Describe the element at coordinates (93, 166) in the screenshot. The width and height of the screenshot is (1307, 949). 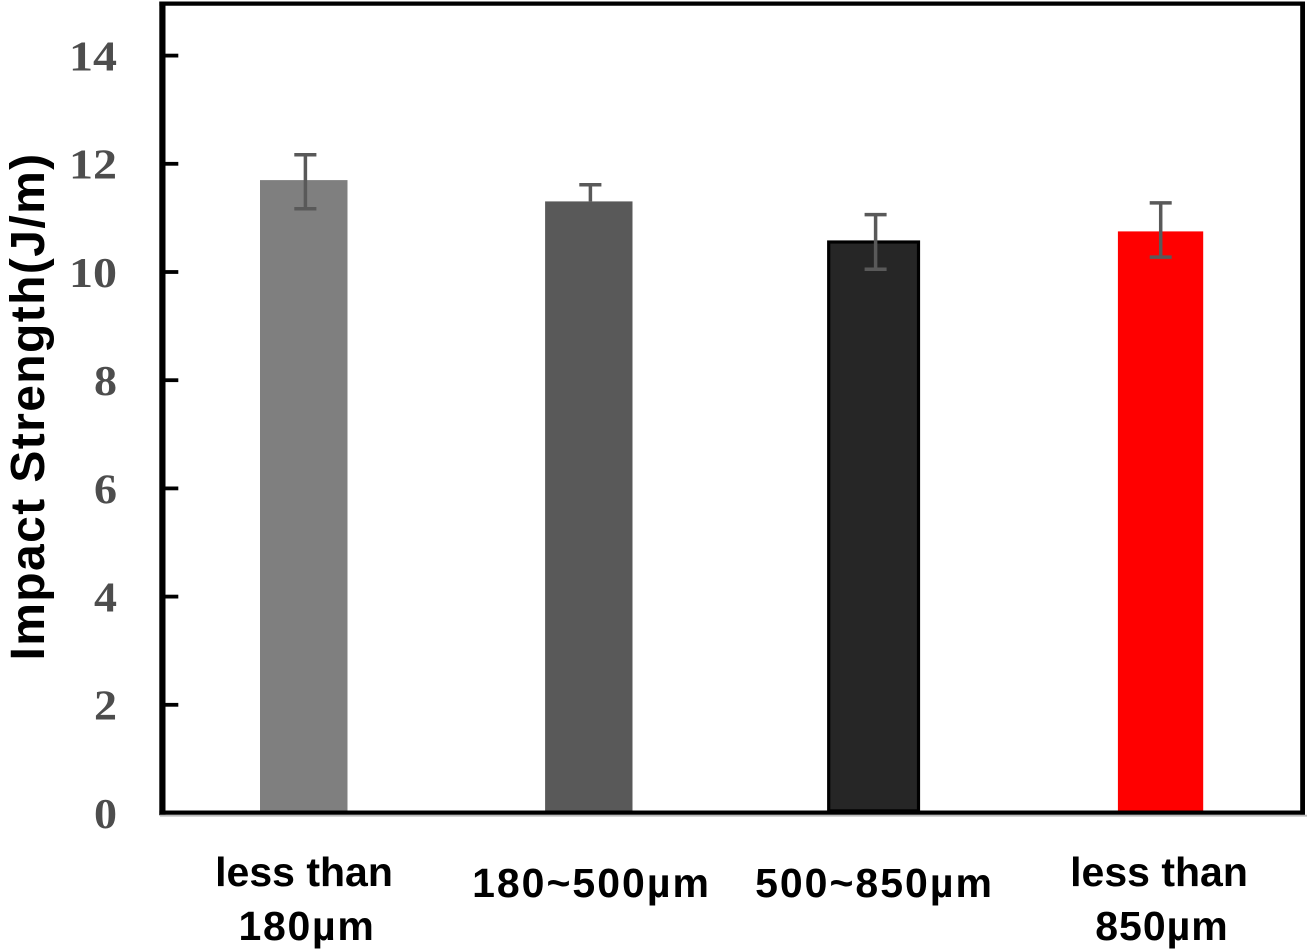
I see `svg-text: 12` at that location.